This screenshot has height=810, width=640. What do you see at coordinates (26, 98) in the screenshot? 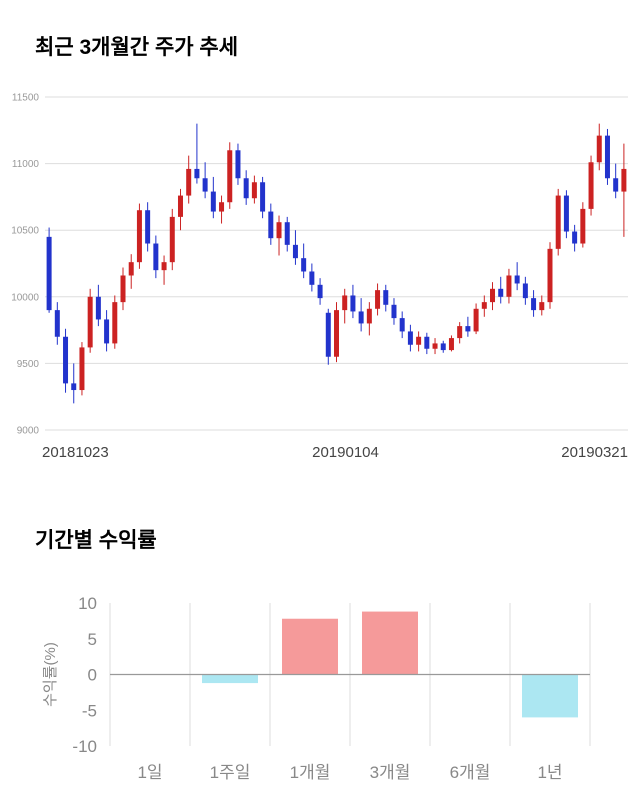
I see `y-tick-label: 11500` at bounding box center [26, 98].